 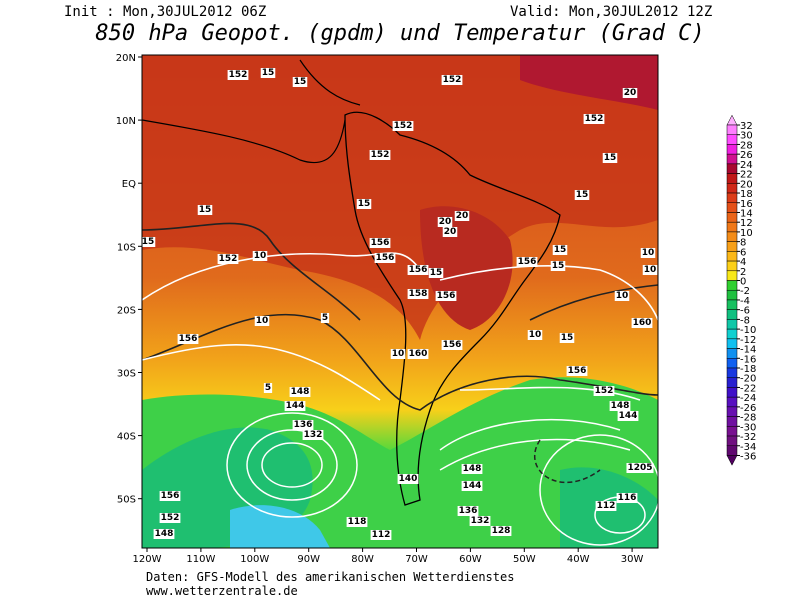 I want to click on colorbar-label: 18, so click(x=746, y=194).